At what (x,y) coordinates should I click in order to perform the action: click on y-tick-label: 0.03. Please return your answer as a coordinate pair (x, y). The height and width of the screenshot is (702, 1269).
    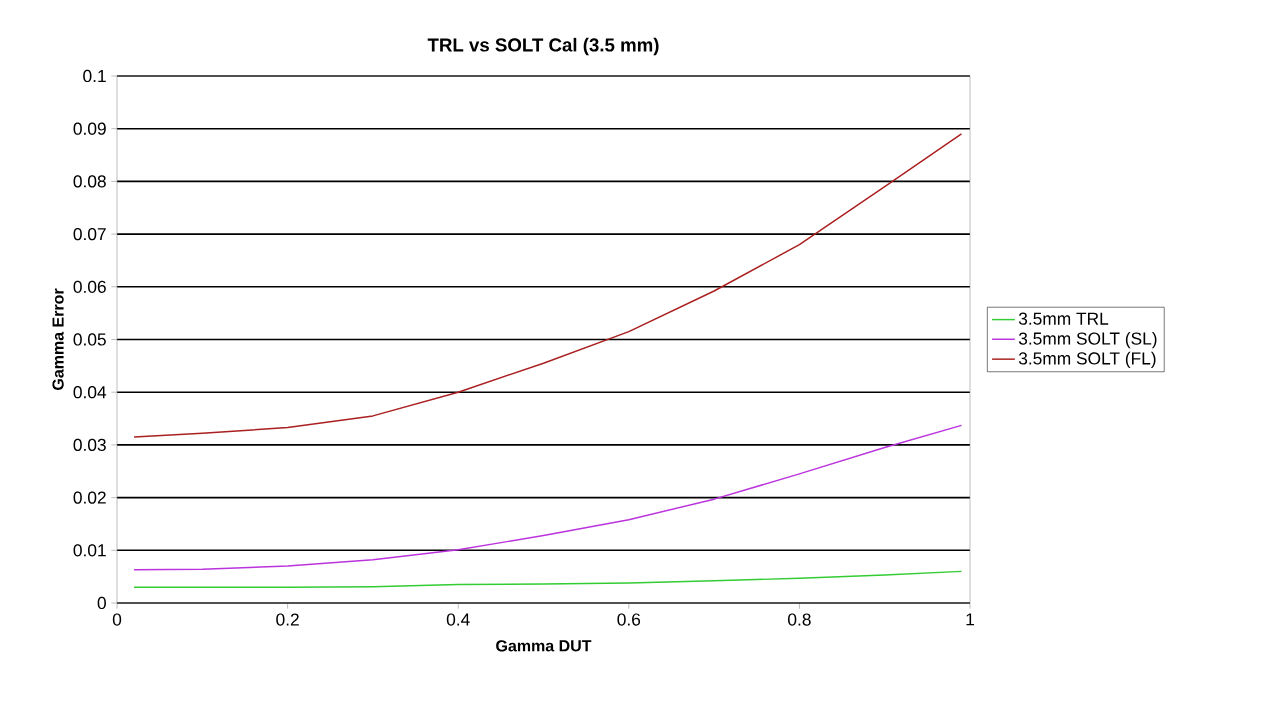
    Looking at the image, I should click on (89, 445).